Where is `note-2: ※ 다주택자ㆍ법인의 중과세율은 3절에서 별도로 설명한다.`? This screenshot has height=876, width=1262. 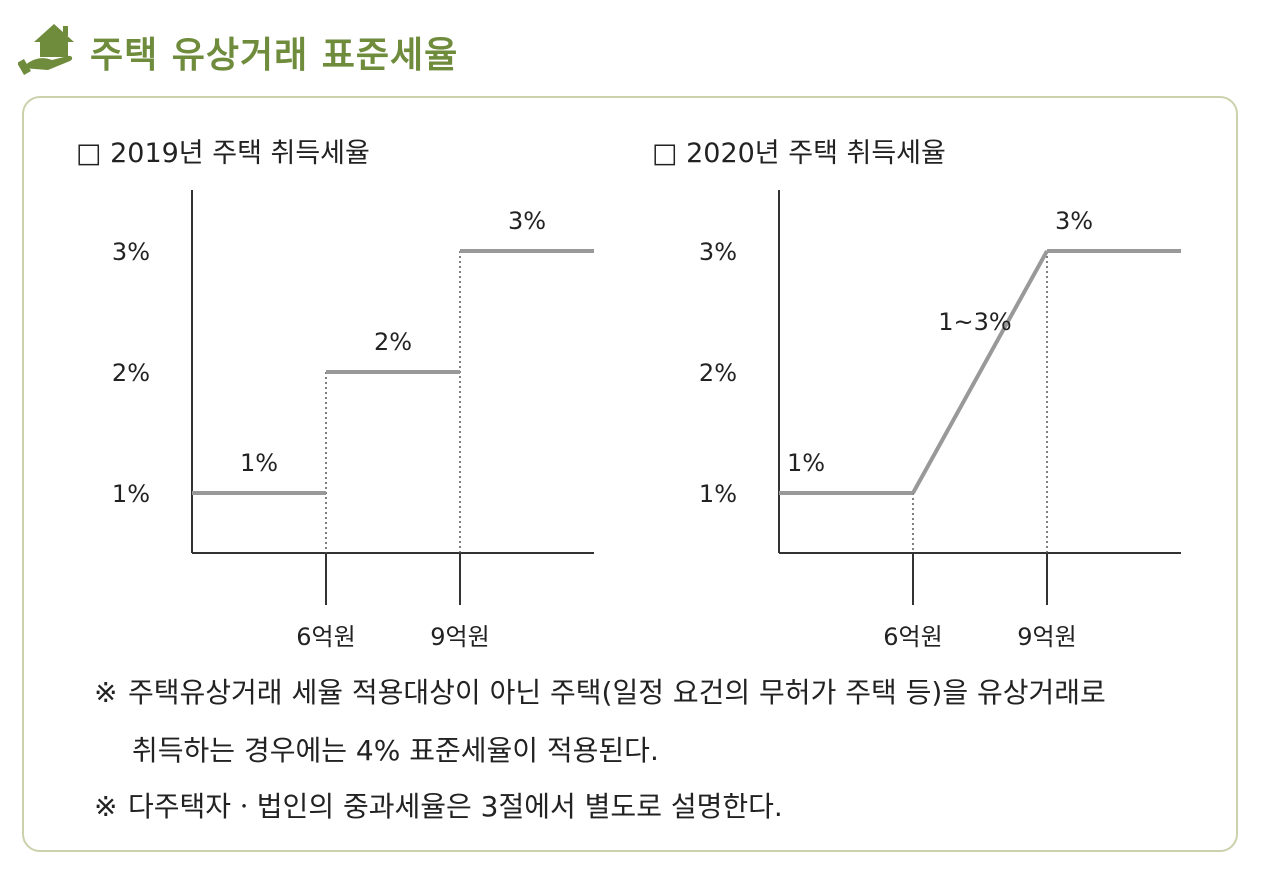 note-2: ※ 다주택자ㆍ법인의 중과세율은 3절에서 별도로 설명한다. is located at coordinates (438, 807).